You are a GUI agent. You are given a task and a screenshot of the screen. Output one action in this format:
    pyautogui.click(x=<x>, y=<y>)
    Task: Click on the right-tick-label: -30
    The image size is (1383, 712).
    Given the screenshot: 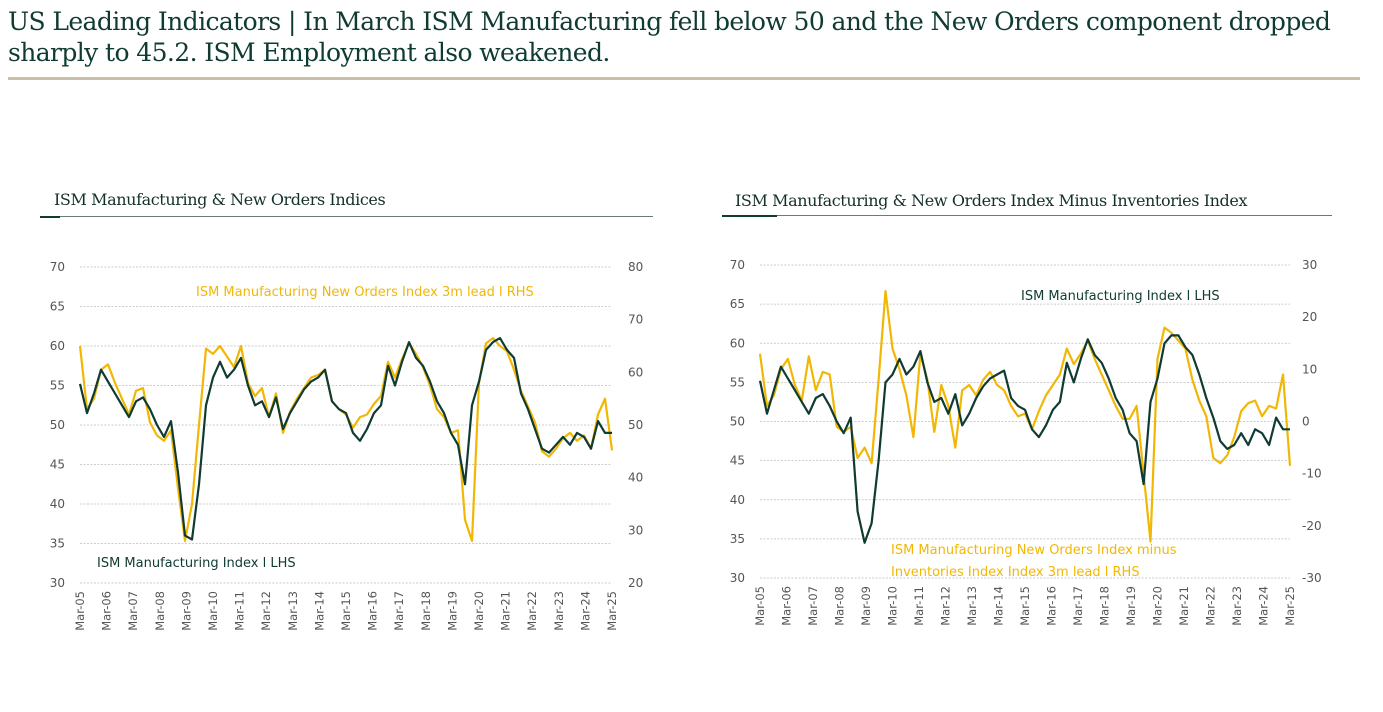 What is the action you would take?
    pyautogui.click(x=1312, y=578)
    